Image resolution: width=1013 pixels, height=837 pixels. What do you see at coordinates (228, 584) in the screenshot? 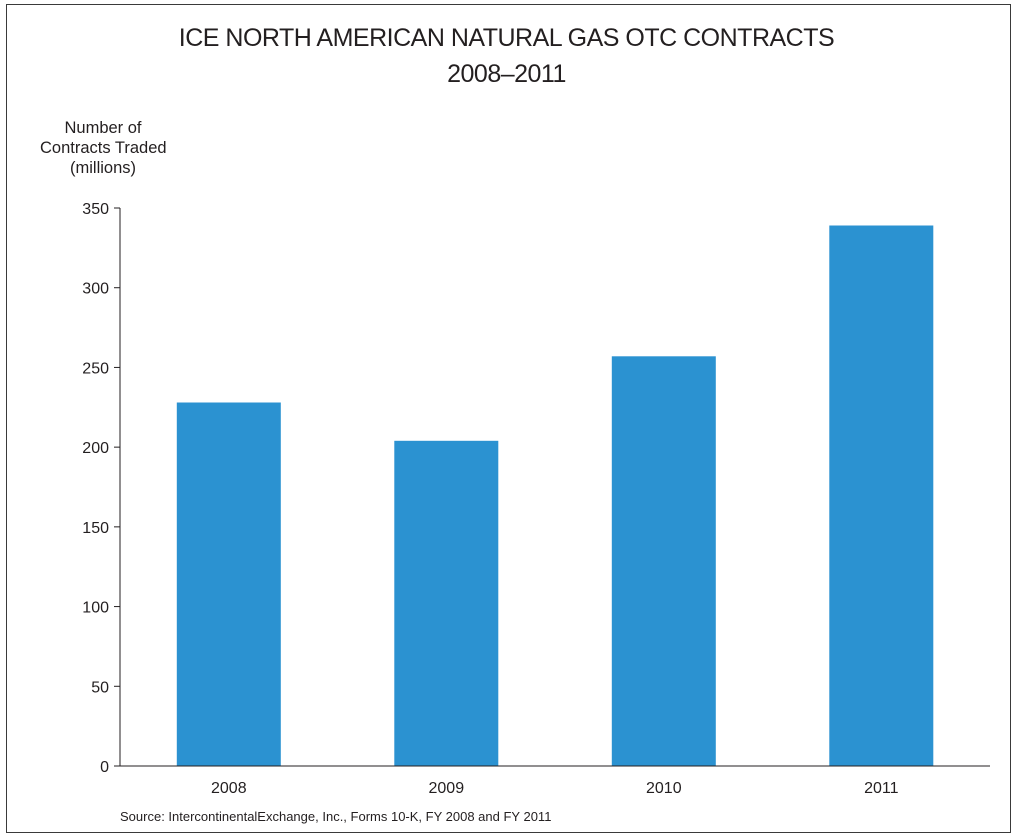
I see `bar-2008` at bounding box center [228, 584].